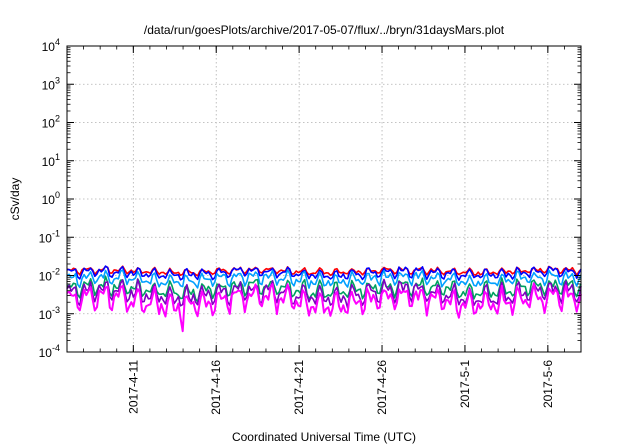  What do you see at coordinates (15, 199) in the screenshot?
I see `y-axis-label: cSv/day` at bounding box center [15, 199].